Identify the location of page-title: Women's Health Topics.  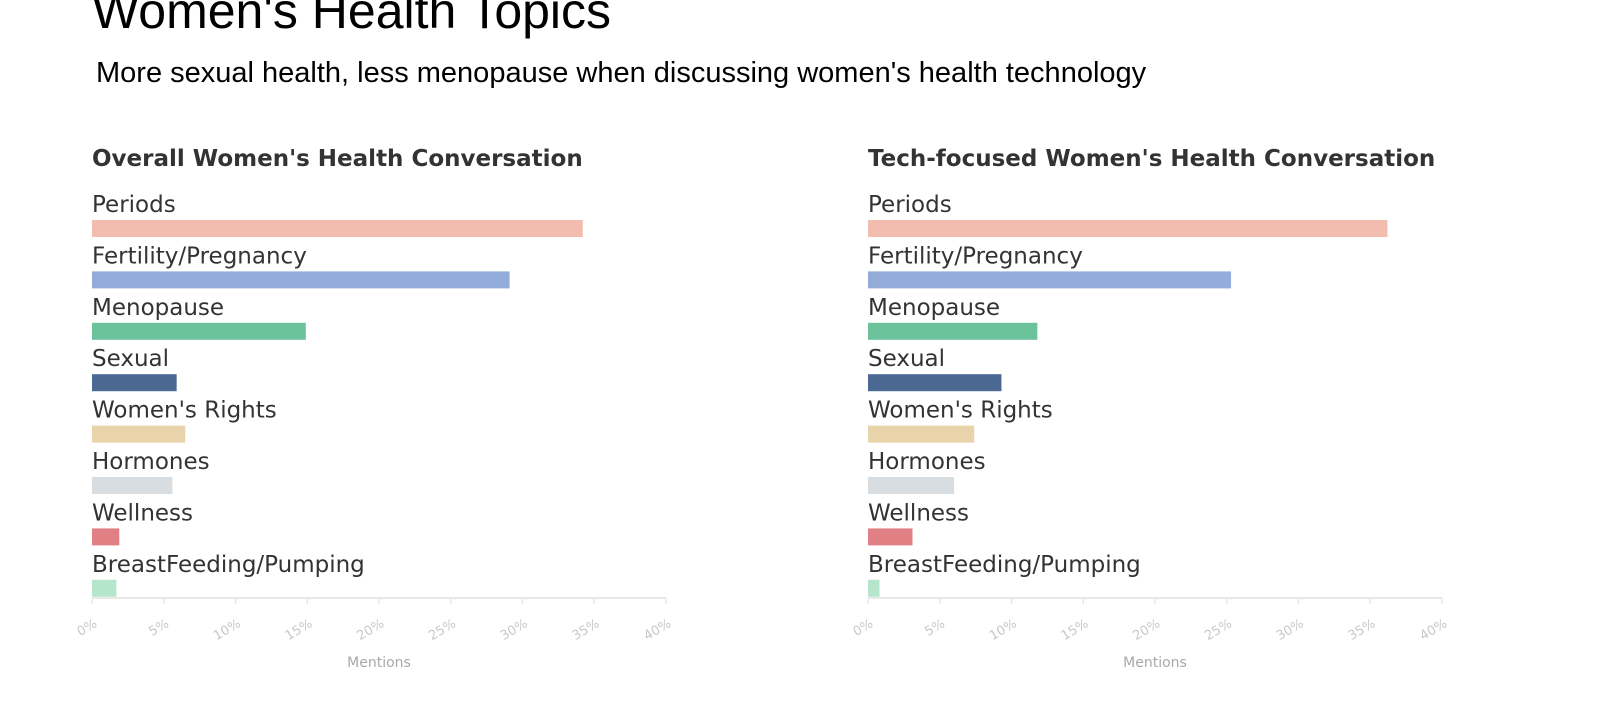
(351, 19).